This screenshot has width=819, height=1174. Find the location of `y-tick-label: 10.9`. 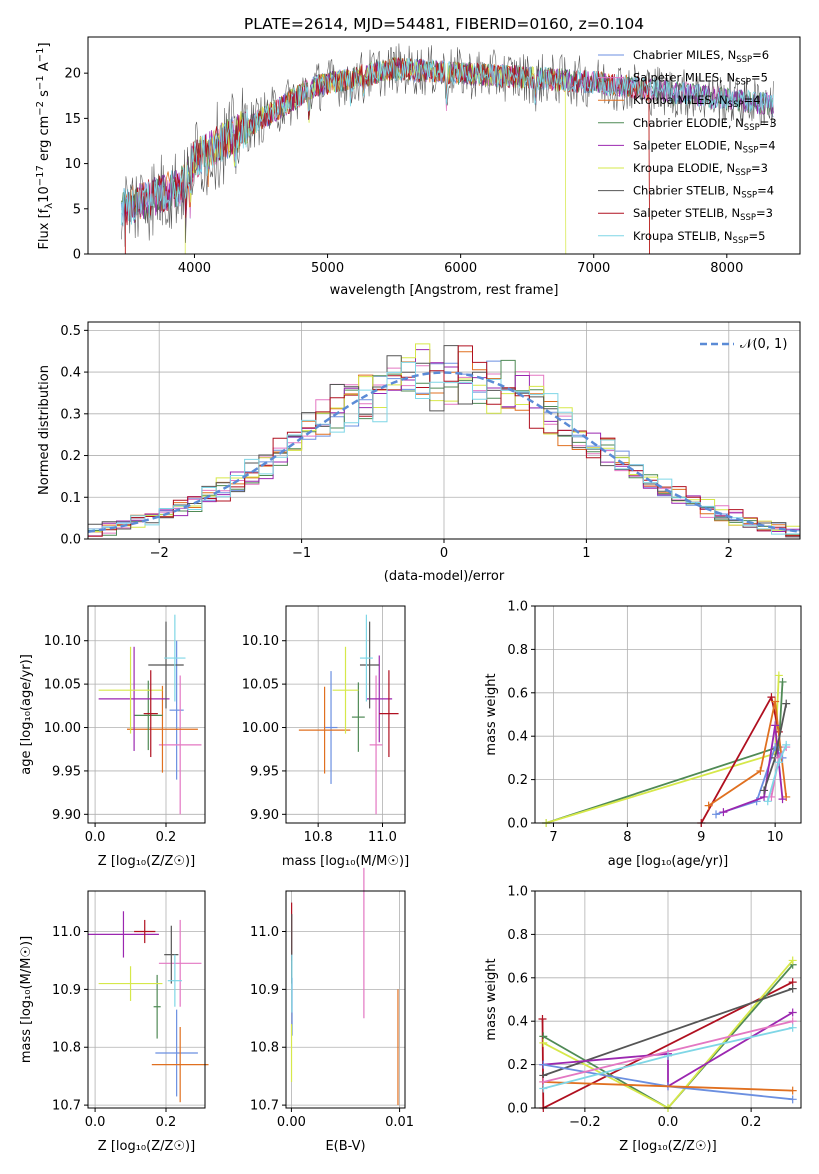

y-tick-label: 10.9 is located at coordinates (264, 990).